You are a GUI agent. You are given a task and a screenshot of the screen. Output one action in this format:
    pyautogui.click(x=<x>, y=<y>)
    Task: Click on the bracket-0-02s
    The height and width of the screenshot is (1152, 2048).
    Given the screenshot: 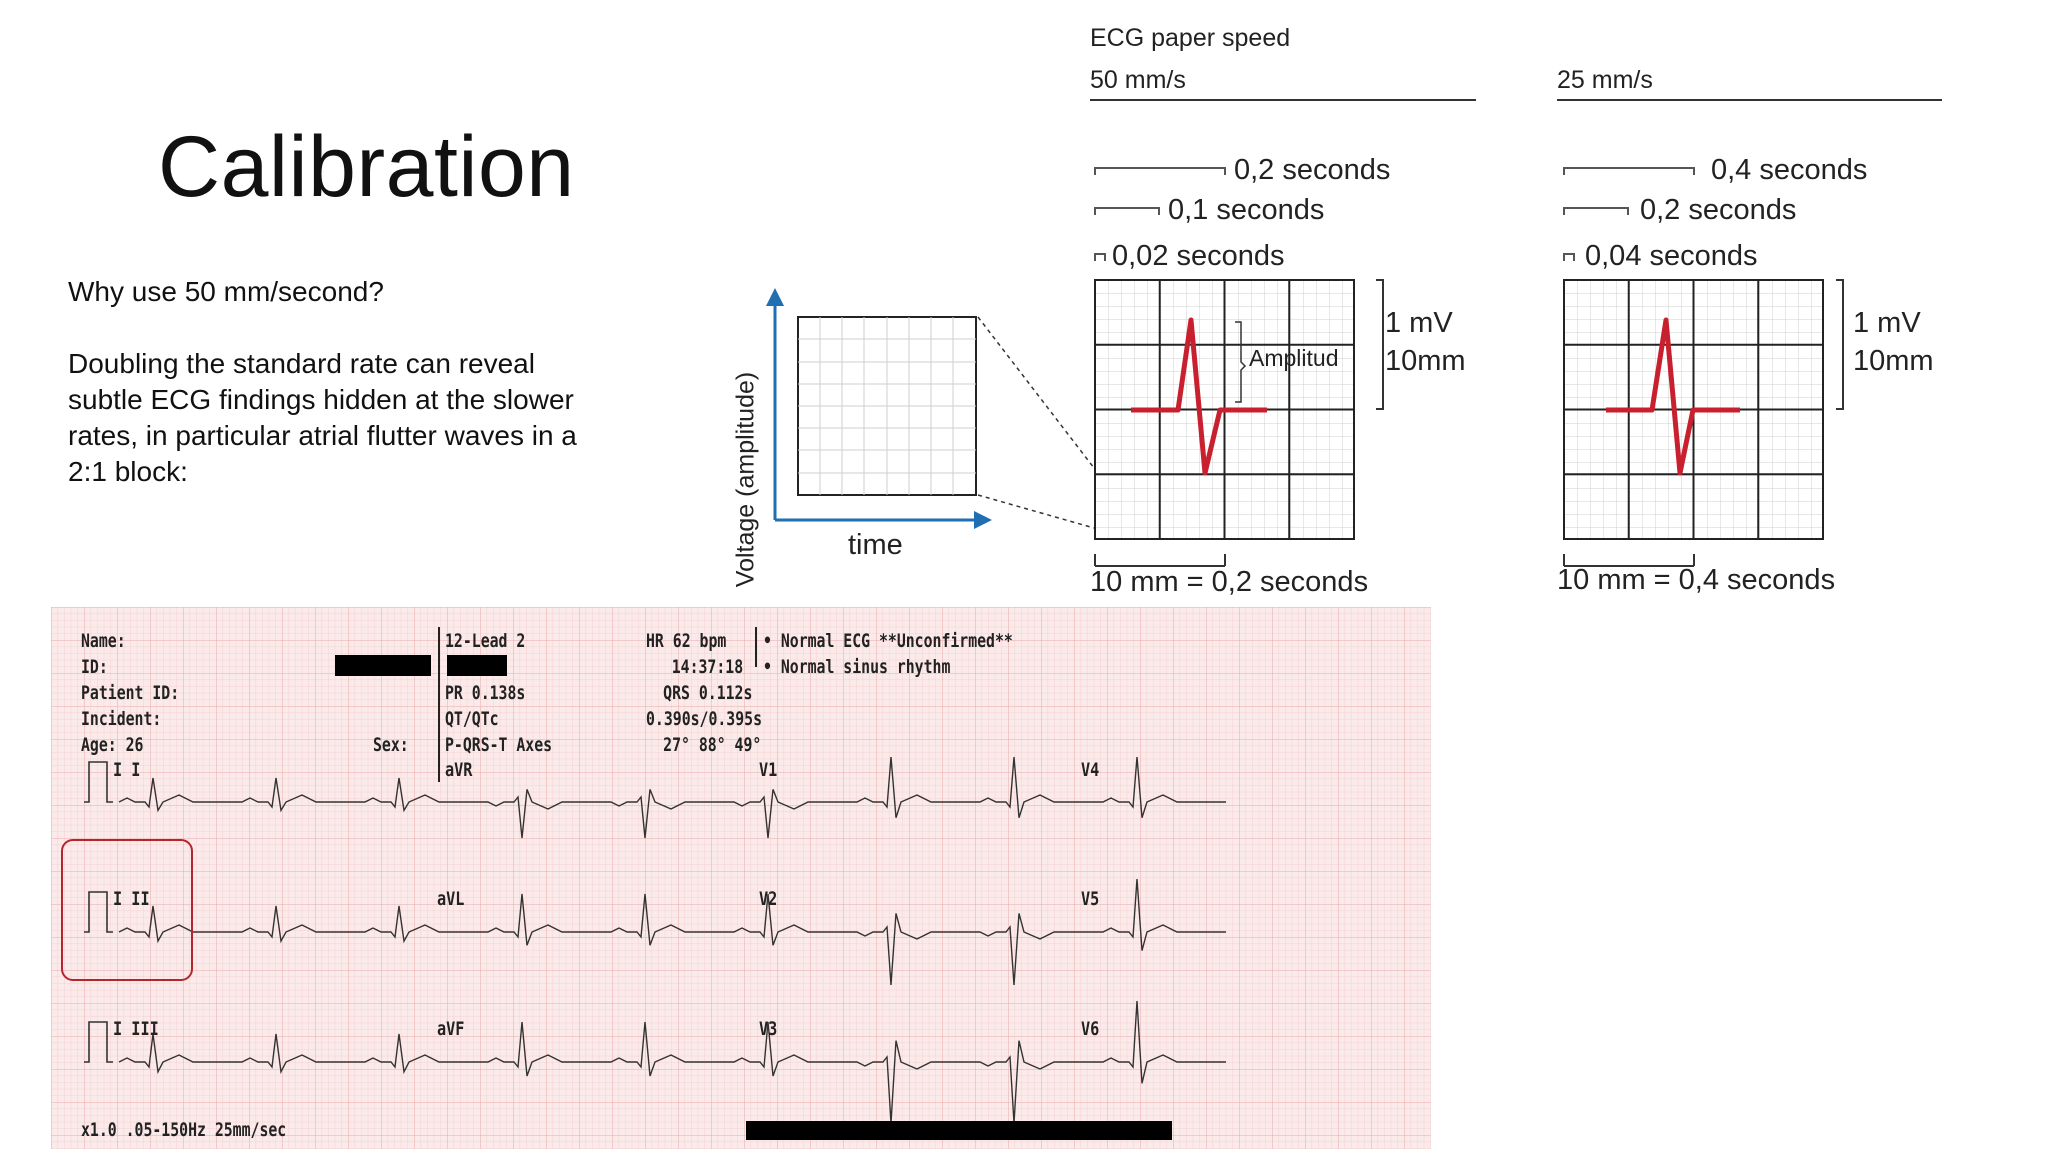 What is the action you would take?
    pyautogui.click(x=1100, y=257)
    